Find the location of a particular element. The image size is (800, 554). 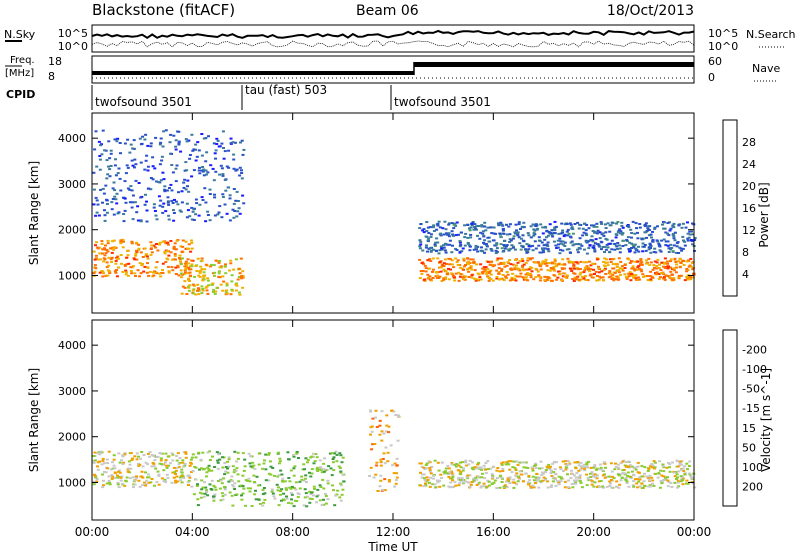

colorbar-tick-label: 28 is located at coordinates (749, 142).